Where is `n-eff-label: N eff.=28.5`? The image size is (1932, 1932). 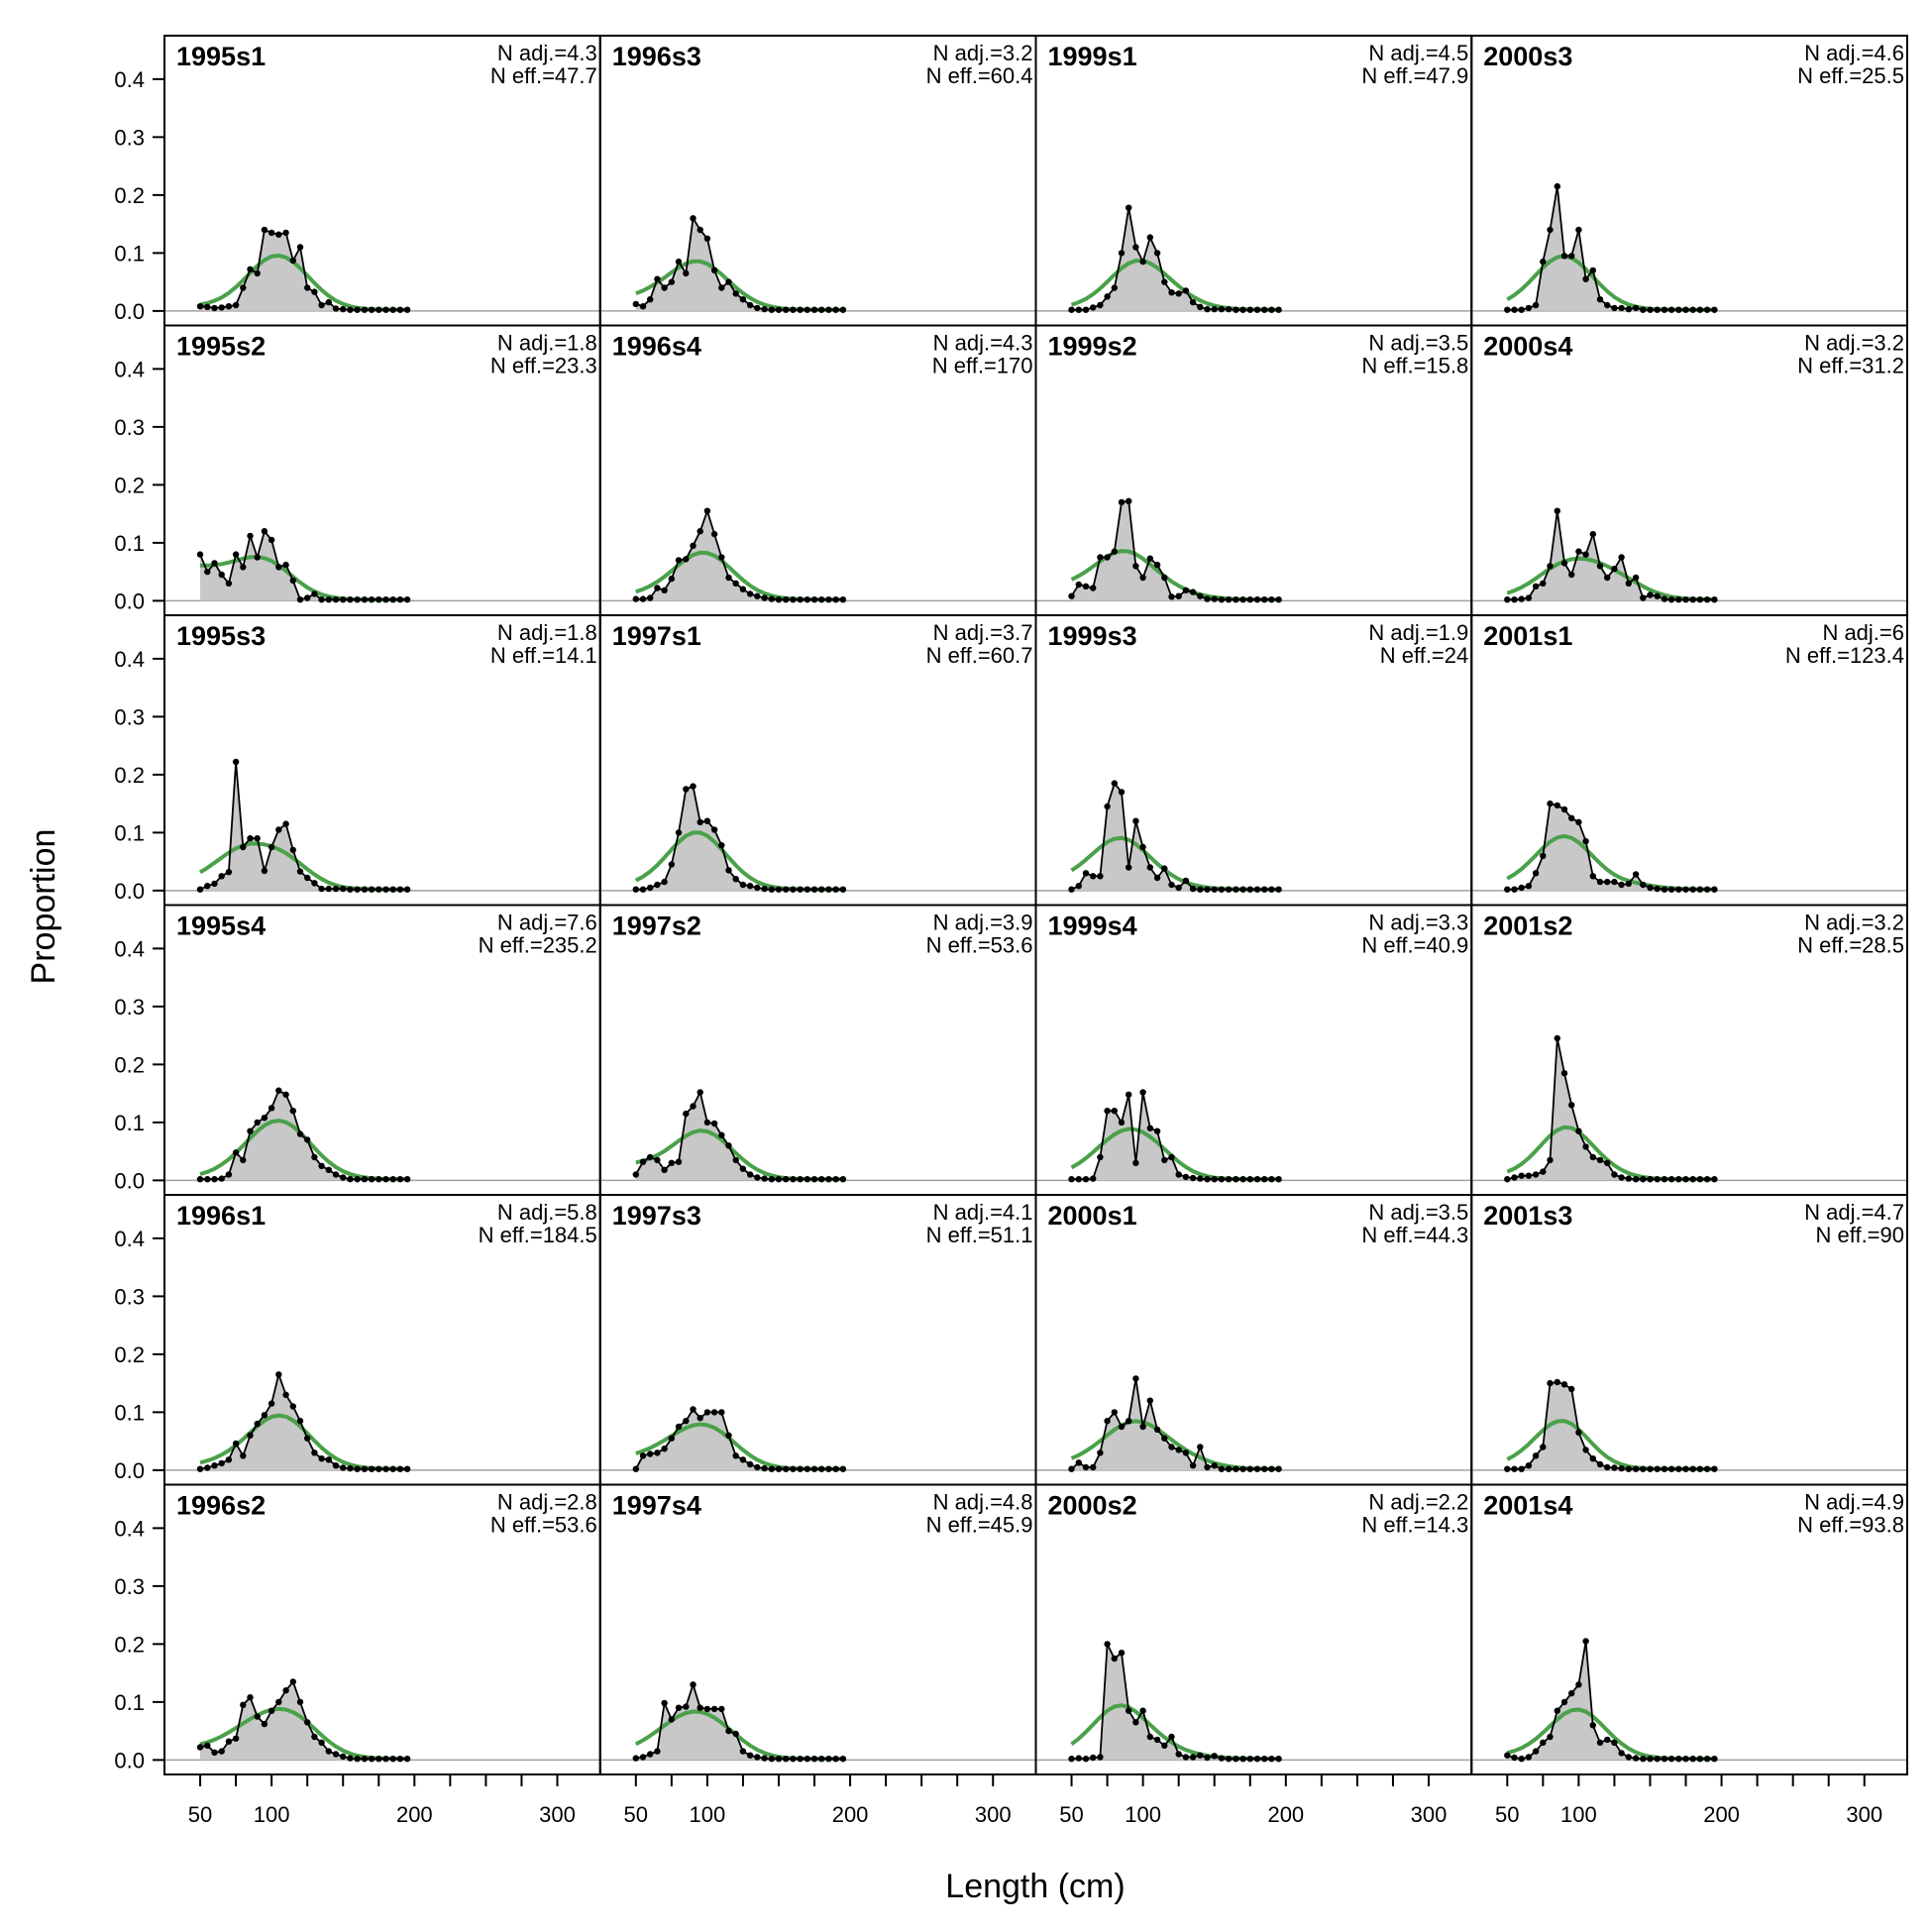
n-eff-label: N eff.=28.5 is located at coordinates (1850, 945).